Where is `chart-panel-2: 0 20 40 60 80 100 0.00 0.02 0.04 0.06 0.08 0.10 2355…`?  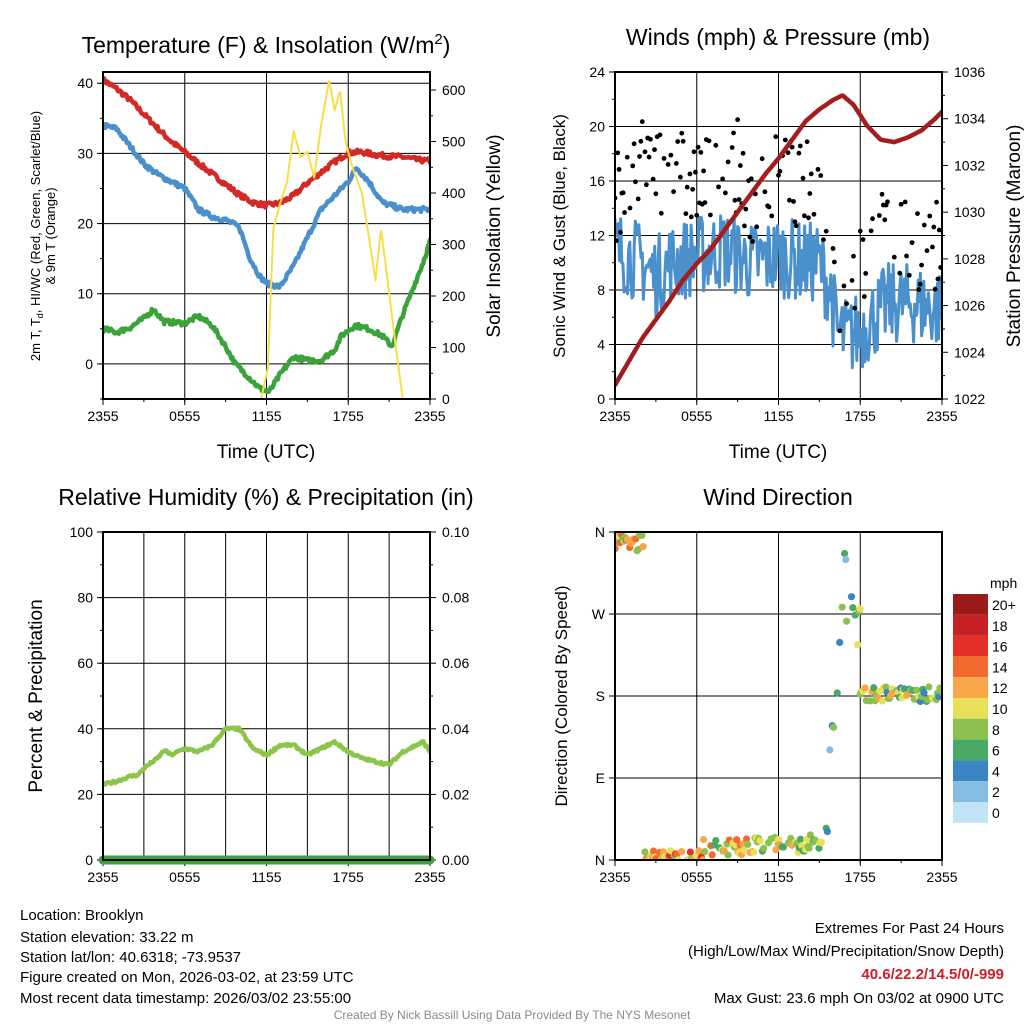
chart-panel-2: 0 20 40 60 80 100 0.00 0.02 0.04 0.06 0.08 0.10 2355… is located at coordinates (270, 704).